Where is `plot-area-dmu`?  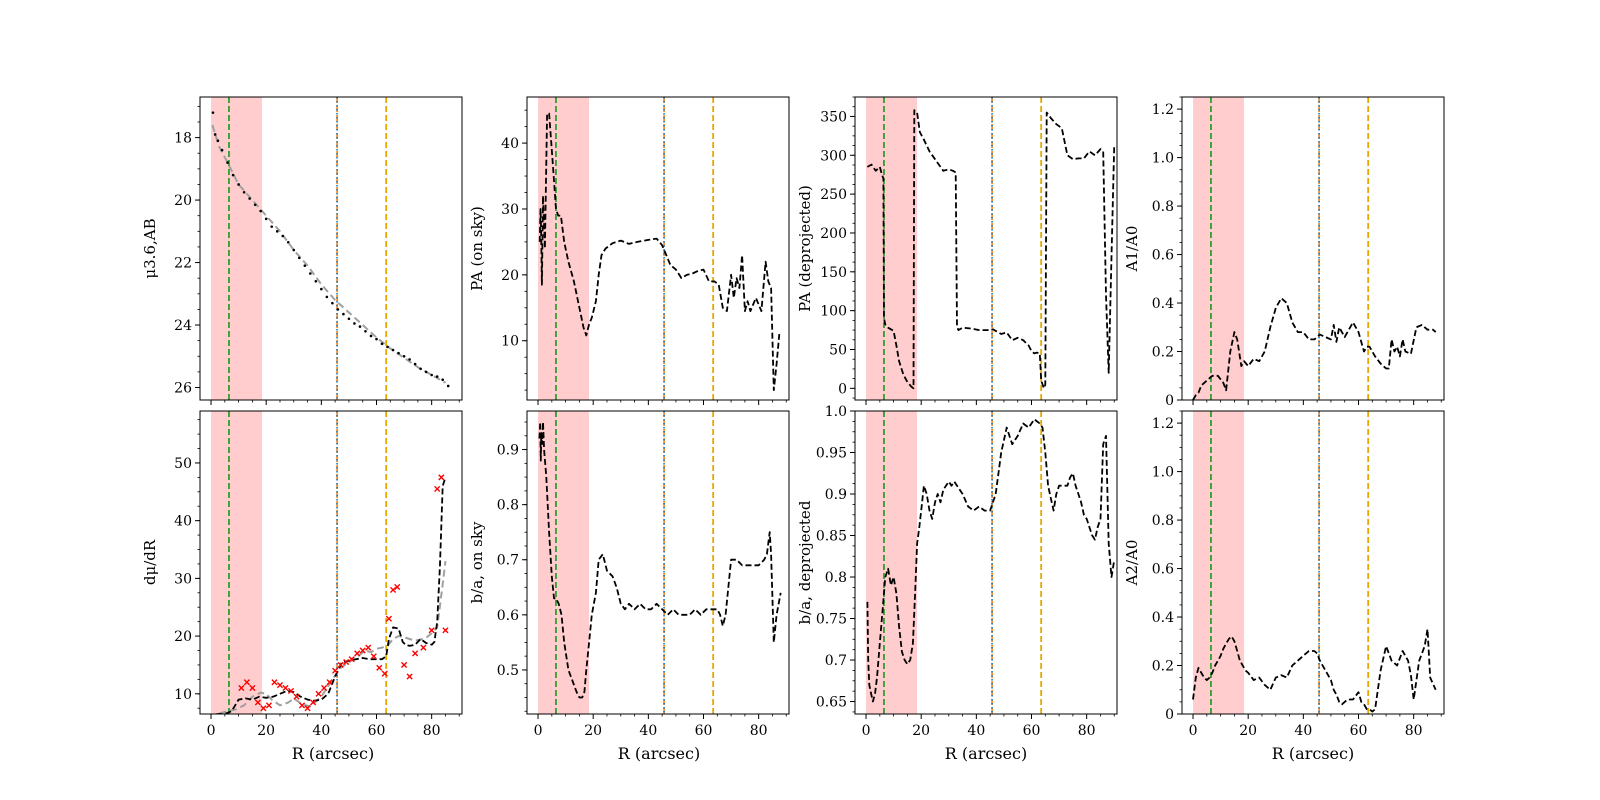 plot-area-dmu is located at coordinates (330, 562).